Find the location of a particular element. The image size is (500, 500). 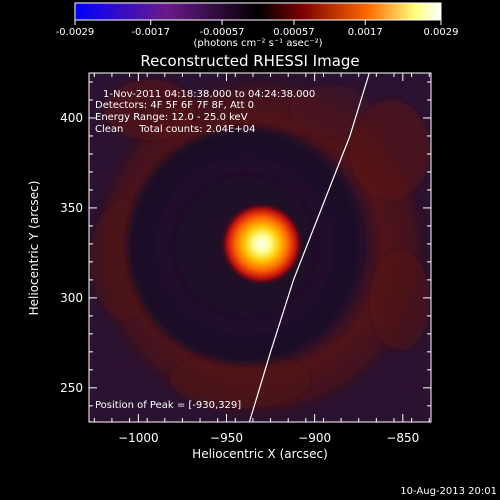

footer-timestamp: 10-Aug-2013 20:01 is located at coordinates (448, 491).